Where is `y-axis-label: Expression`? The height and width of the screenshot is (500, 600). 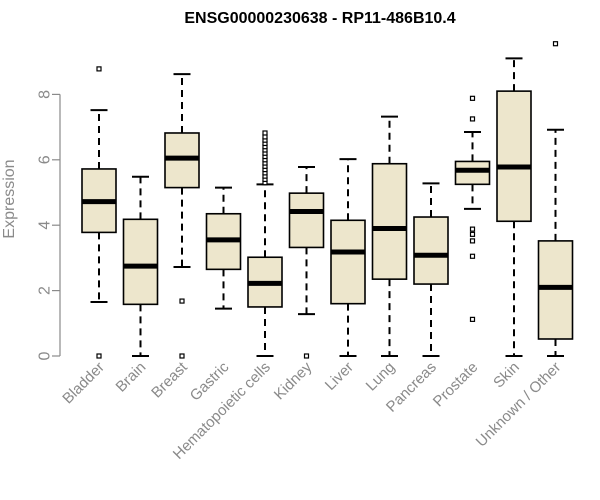 y-axis-label: Expression is located at coordinates (9, 198).